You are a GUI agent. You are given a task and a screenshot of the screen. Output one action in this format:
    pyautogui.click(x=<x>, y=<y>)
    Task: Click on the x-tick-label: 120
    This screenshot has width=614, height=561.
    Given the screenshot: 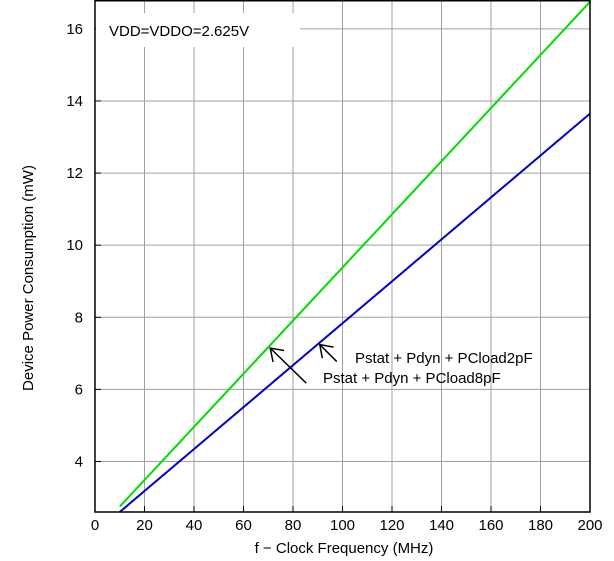 What is the action you would take?
    pyautogui.click(x=391, y=525)
    